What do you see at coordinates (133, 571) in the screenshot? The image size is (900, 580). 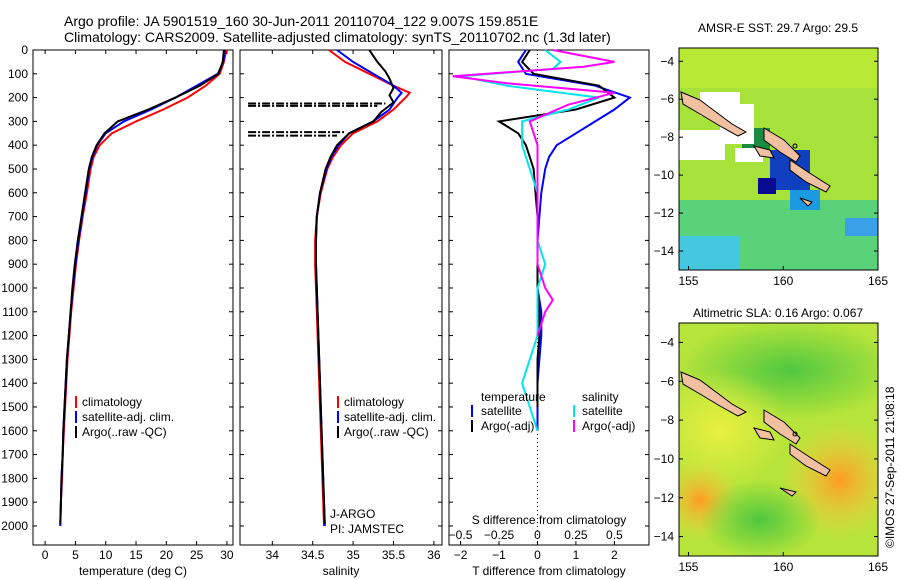 I see `temperature-xlabel: temperature (deg C)` at bounding box center [133, 571].